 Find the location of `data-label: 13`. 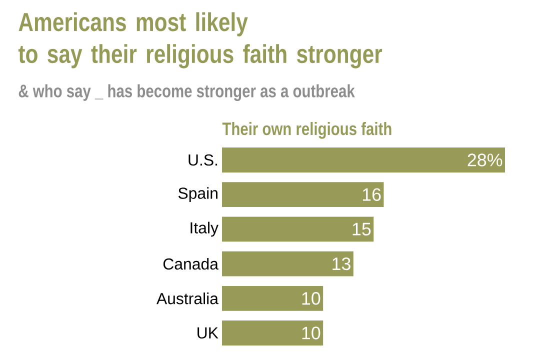

data-label: 13 is located at coordinates (341, 263).